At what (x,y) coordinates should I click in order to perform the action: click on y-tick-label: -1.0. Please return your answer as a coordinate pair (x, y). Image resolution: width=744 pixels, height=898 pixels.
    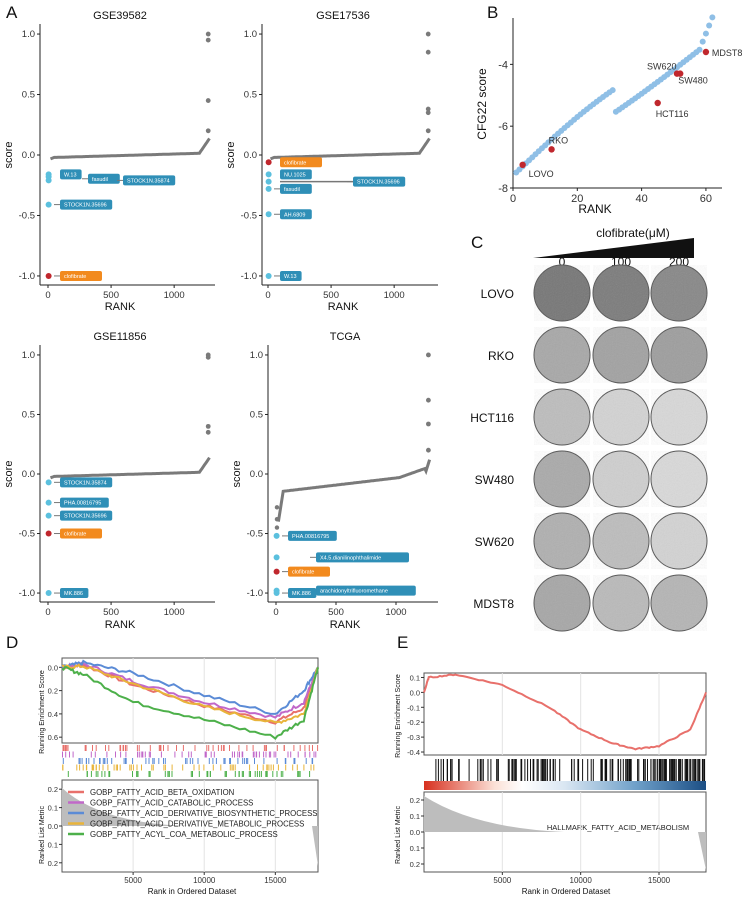
    Looking at the image, I should click on (27, 593).